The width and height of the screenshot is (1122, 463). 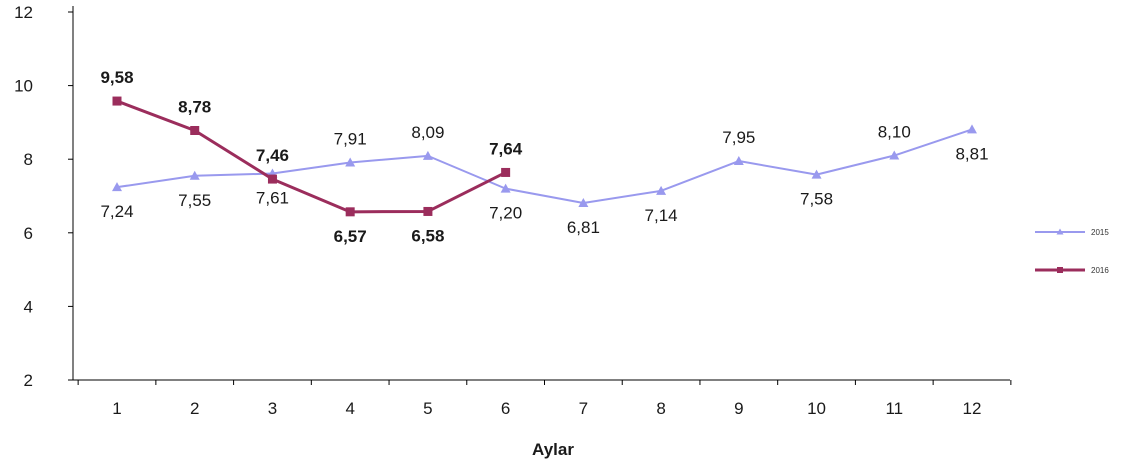 I want to click on x-axis-title: Aylar, so click(x=553, y=449).